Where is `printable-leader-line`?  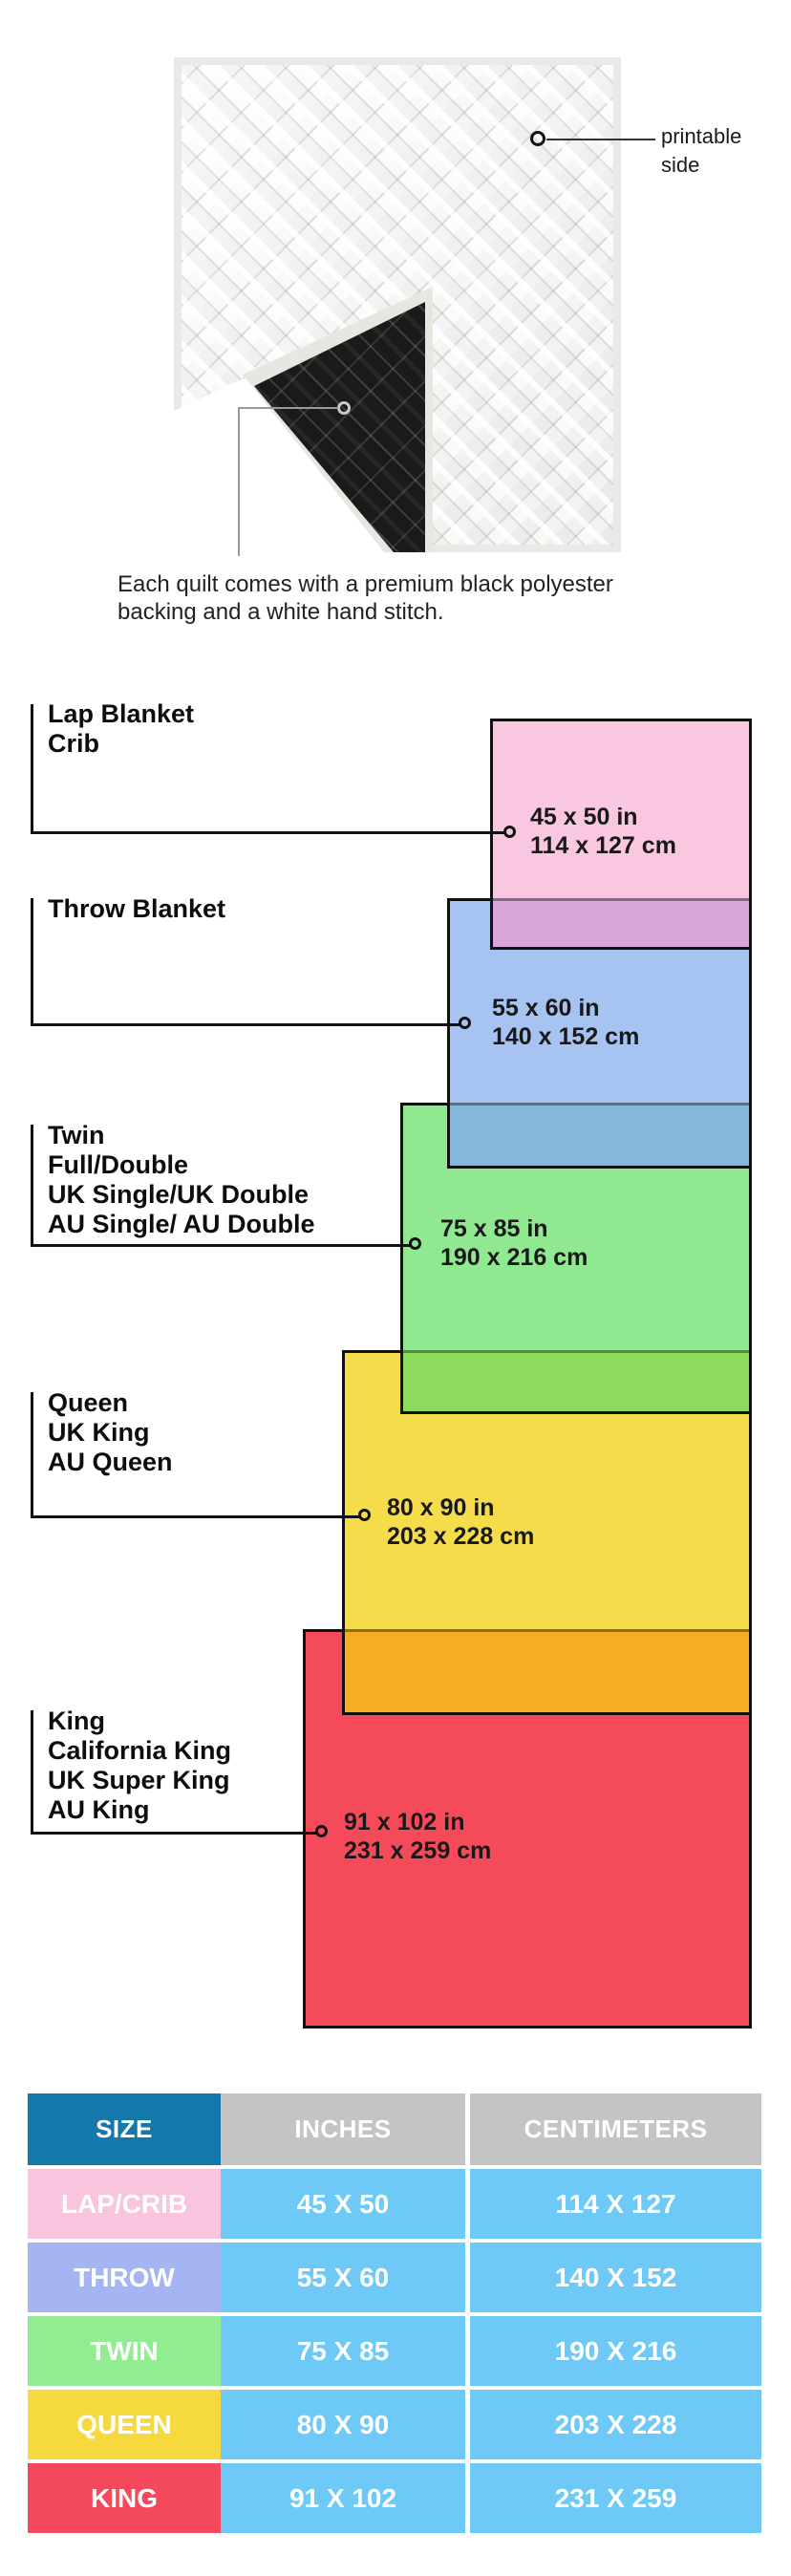 printable-leader-line is located at coordinates (600, 139).